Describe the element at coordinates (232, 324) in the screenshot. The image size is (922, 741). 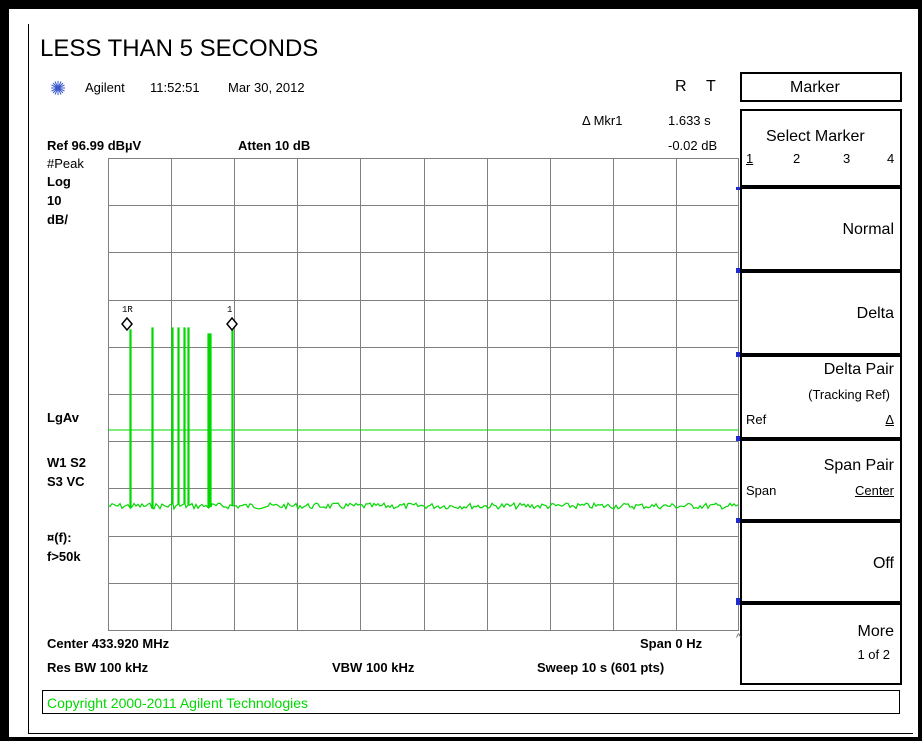
I see `marker-1-diamond` at that location.